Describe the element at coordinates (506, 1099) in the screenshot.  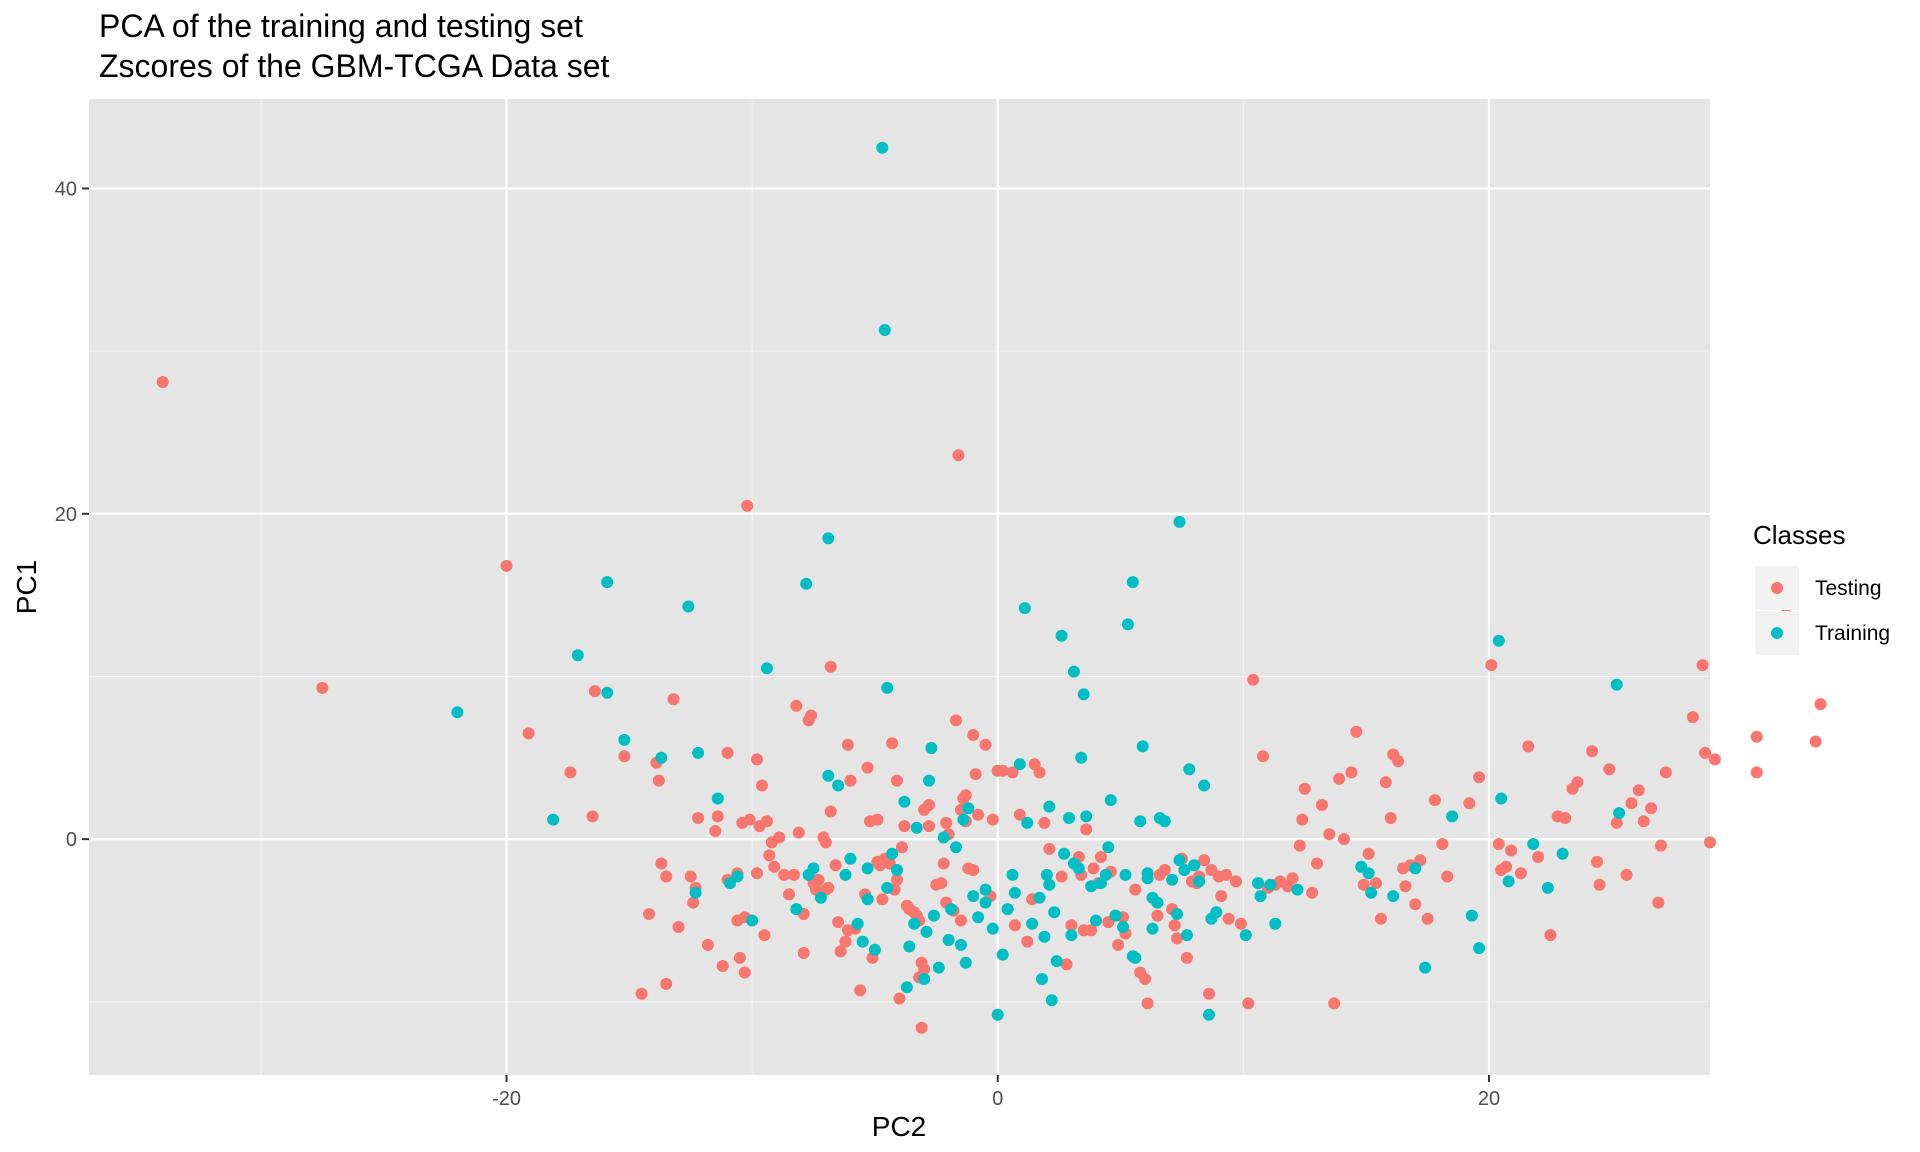
I see `x-tick-label: -20` at that location.